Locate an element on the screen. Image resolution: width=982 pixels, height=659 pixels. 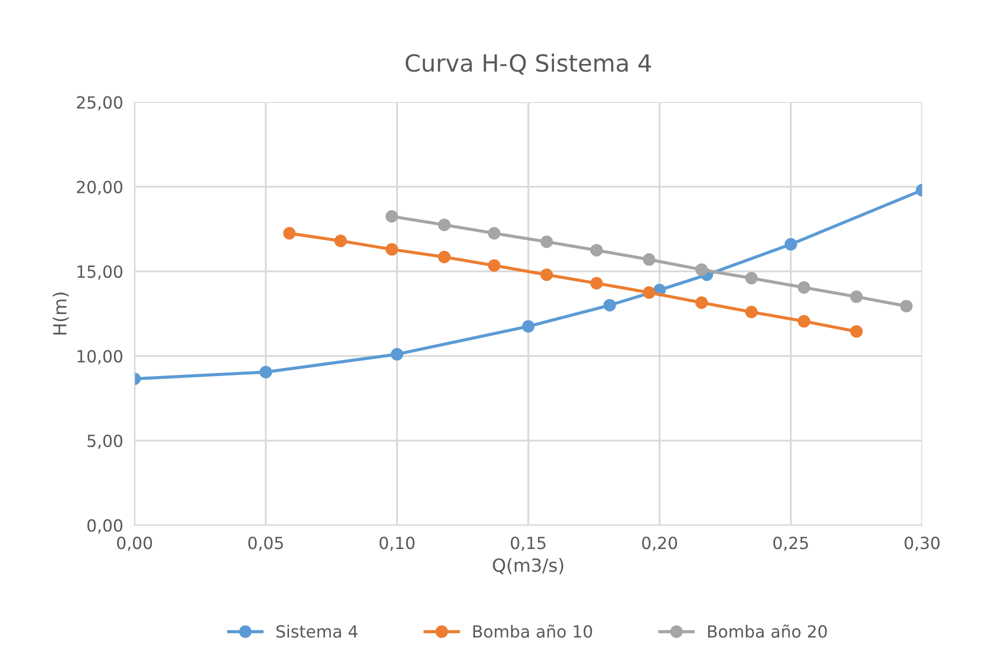
x-tick-label: 0,15 is located at coordinates (528, 543).